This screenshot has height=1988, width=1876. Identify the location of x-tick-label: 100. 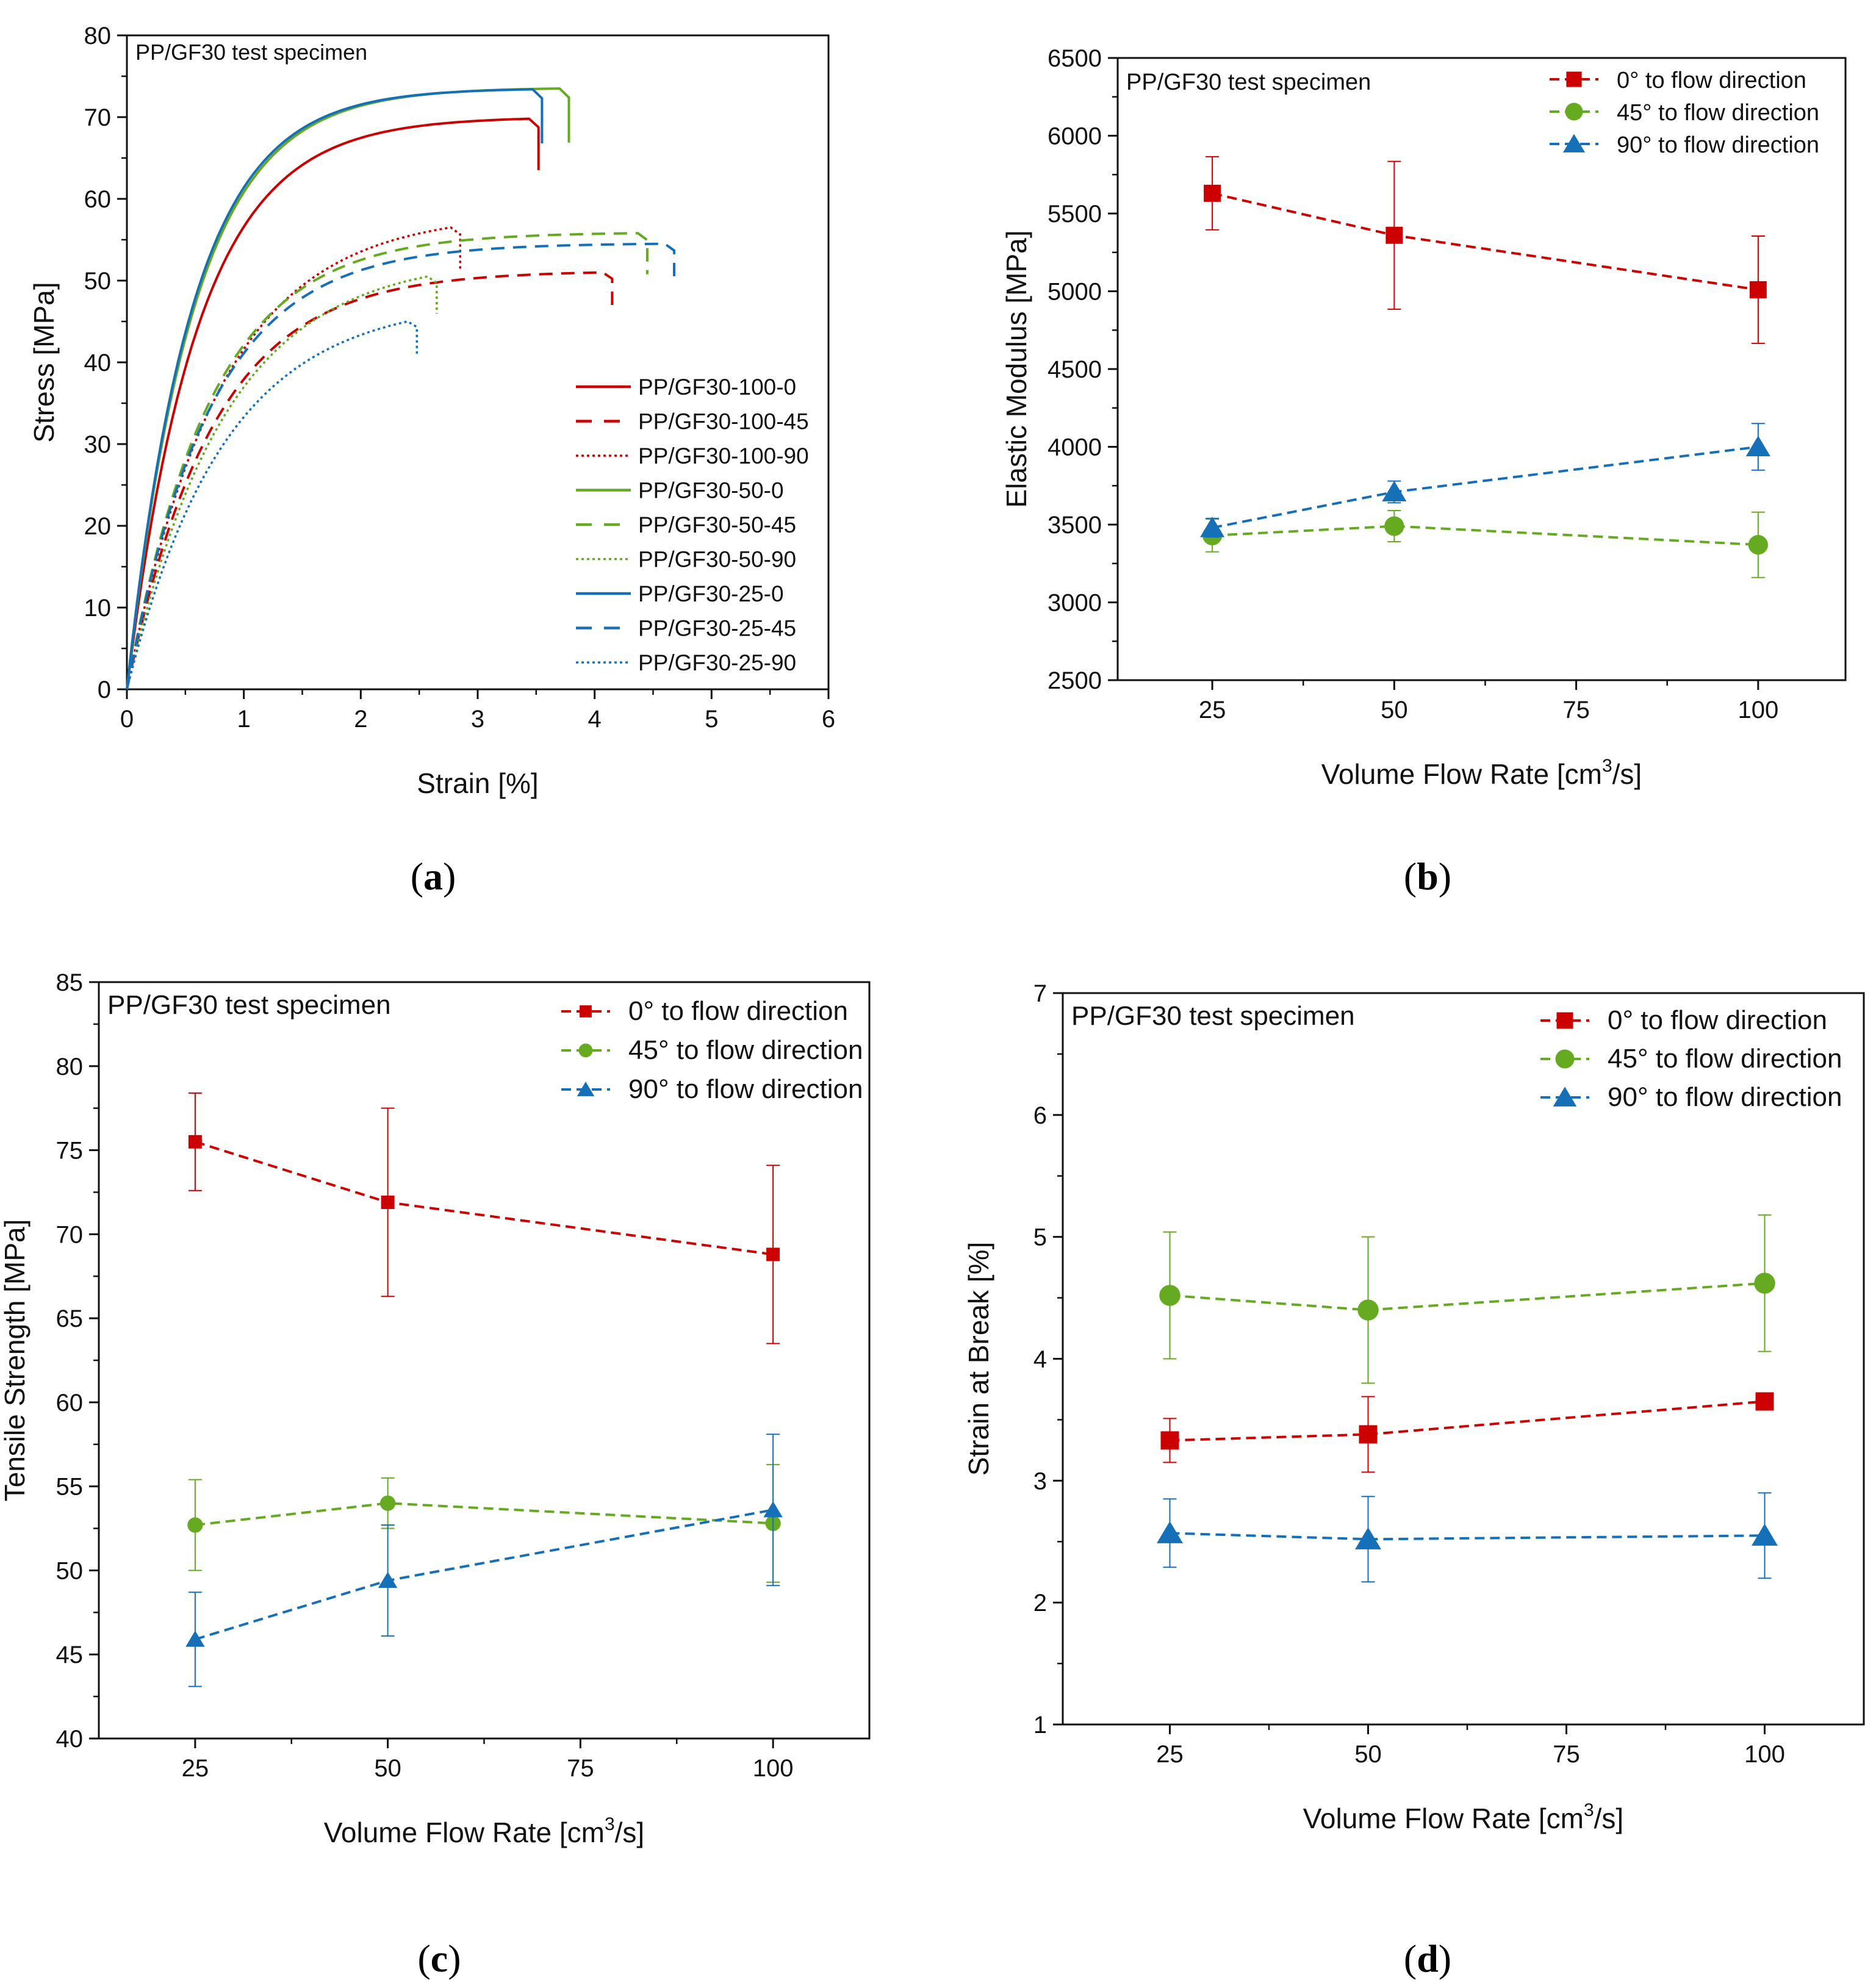
(1765, 1754).